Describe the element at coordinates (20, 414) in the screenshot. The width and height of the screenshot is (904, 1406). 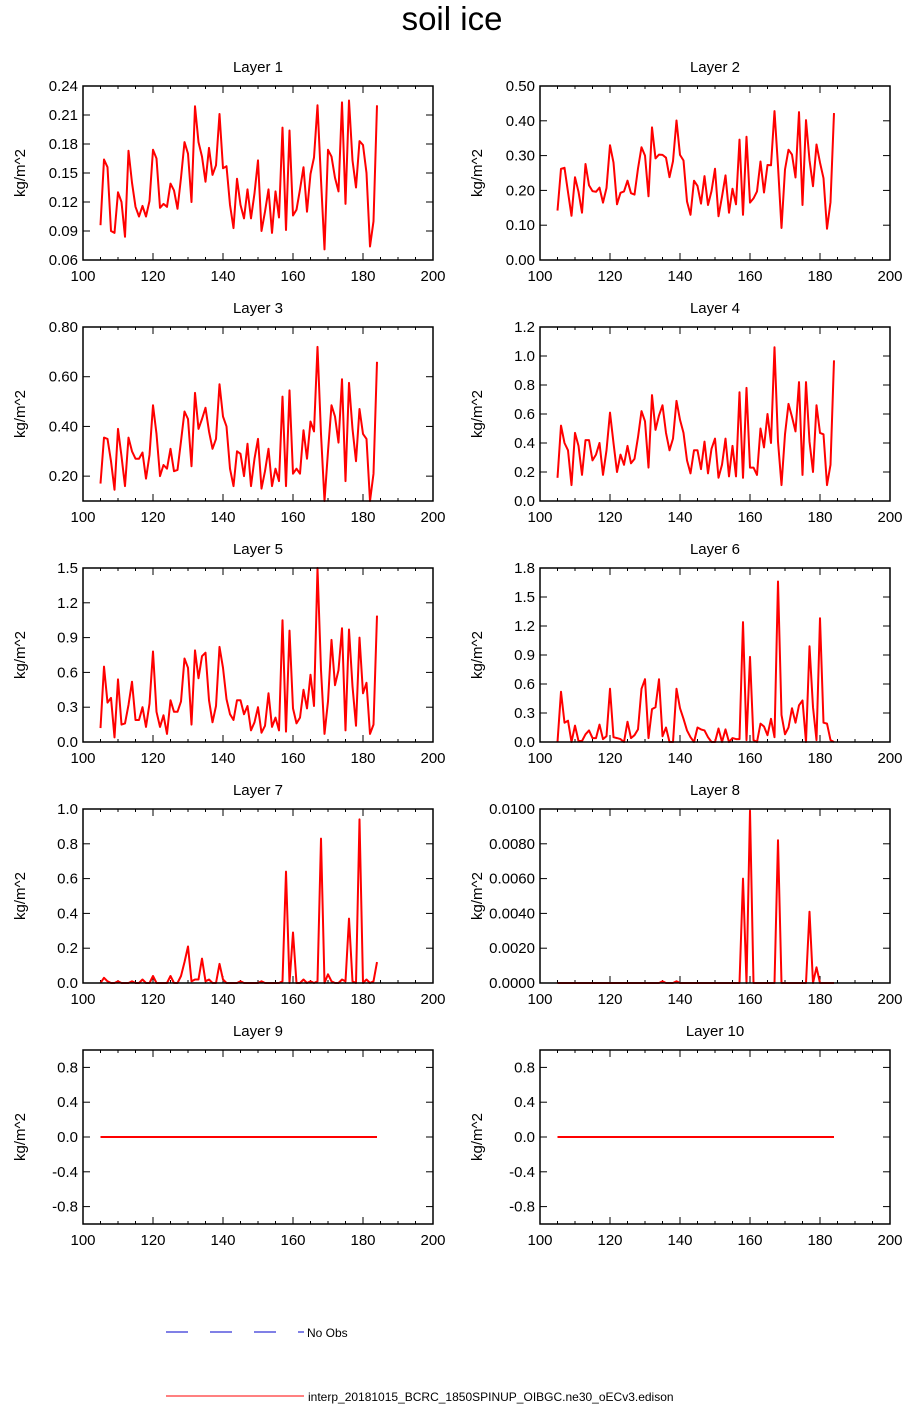
I see `y-axis-label-layer-3: kg/m^2` at that location.